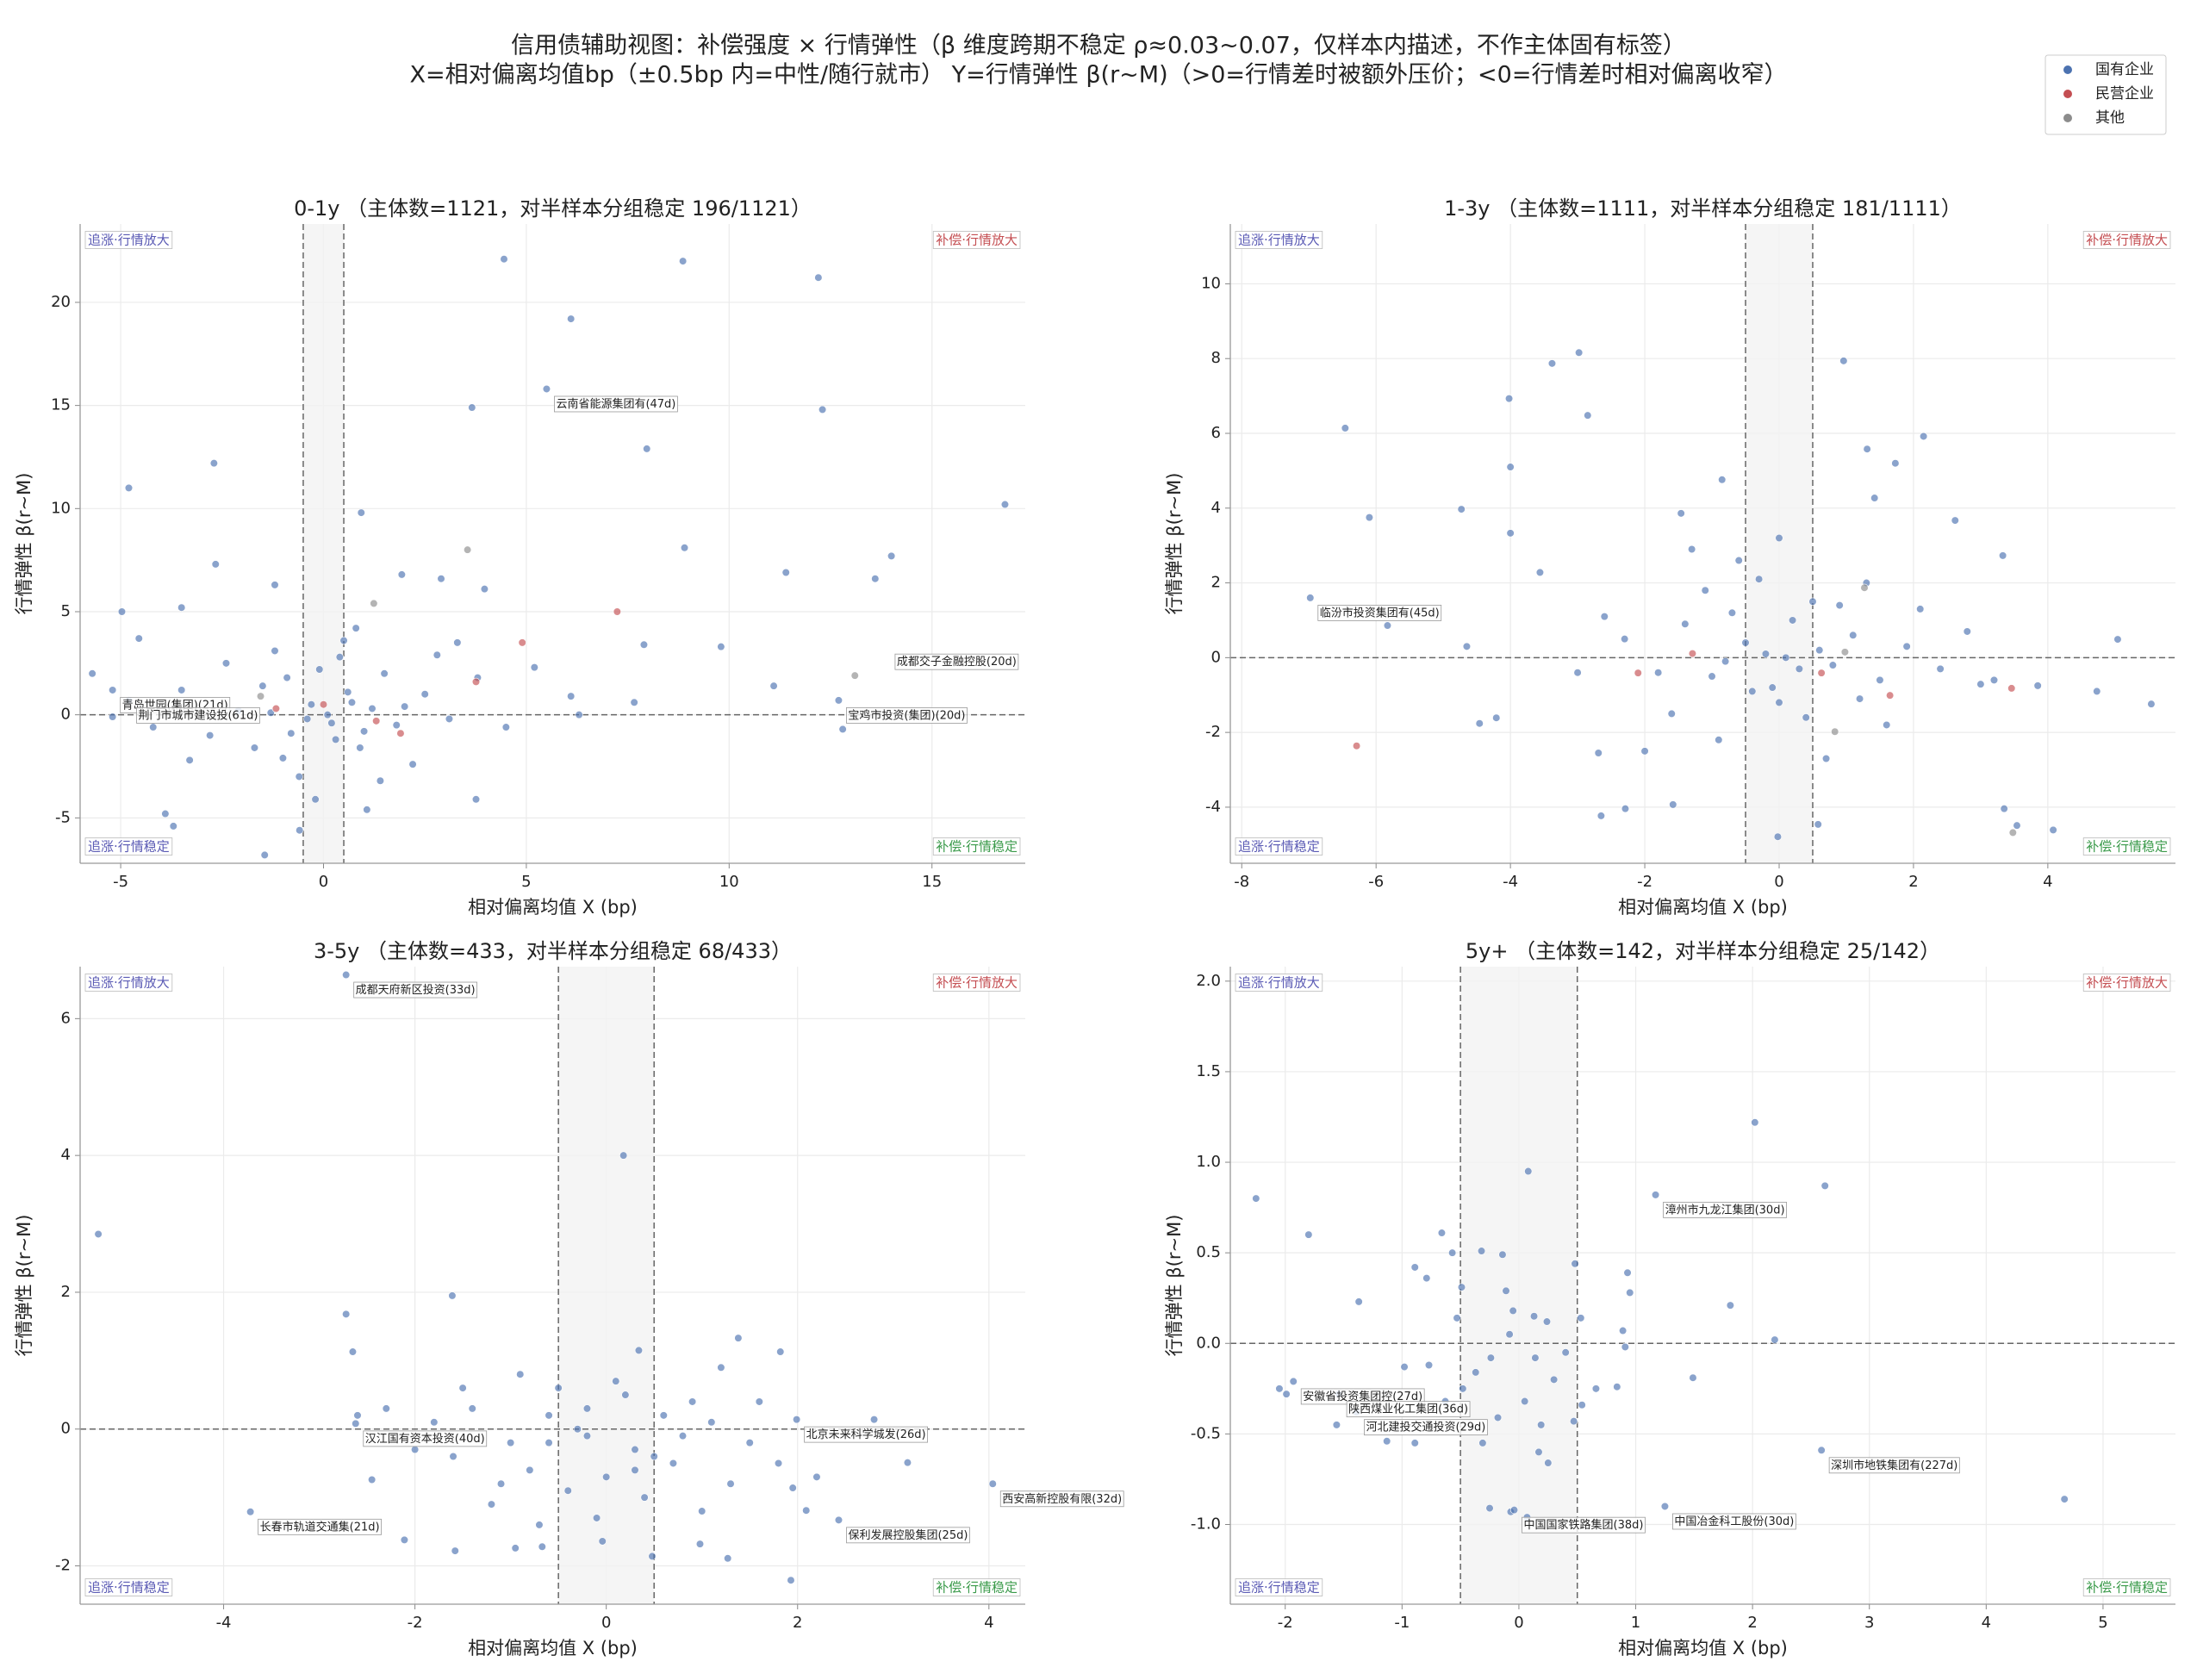  I want to click on x-tick-label: -1, so click(1402, 1623).